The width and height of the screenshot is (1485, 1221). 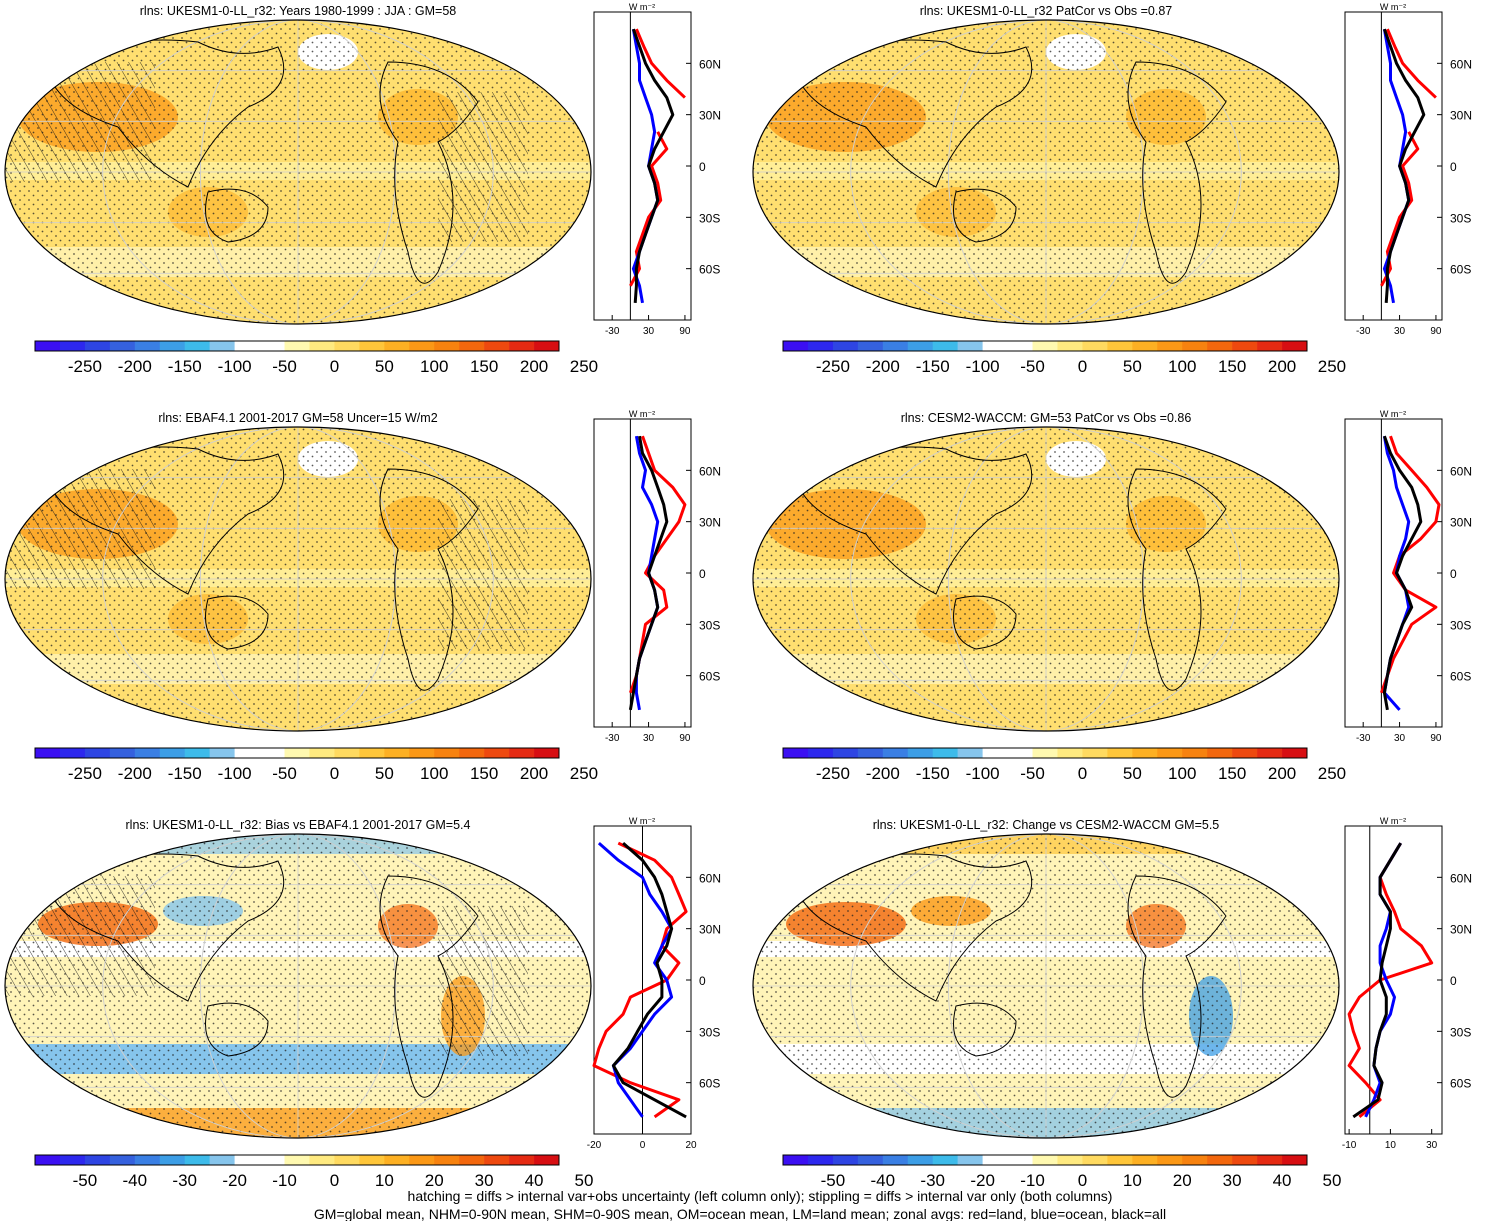 I want to click on colorbar-tick-label: 150, so click(x=484, y=773).